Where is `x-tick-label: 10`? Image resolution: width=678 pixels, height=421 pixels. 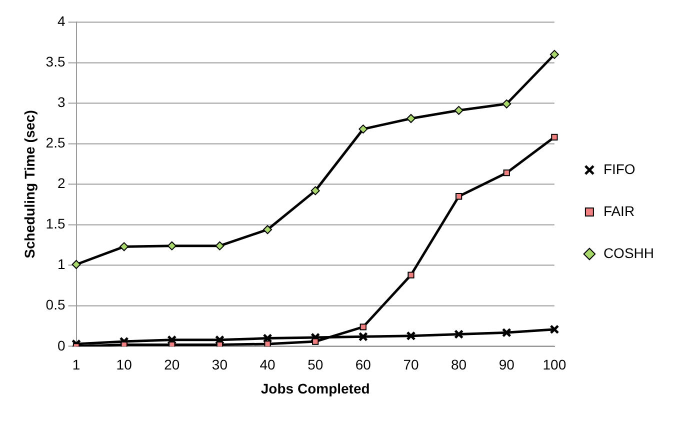 x-tick-label: 10 is located at coordinates (124, 364).